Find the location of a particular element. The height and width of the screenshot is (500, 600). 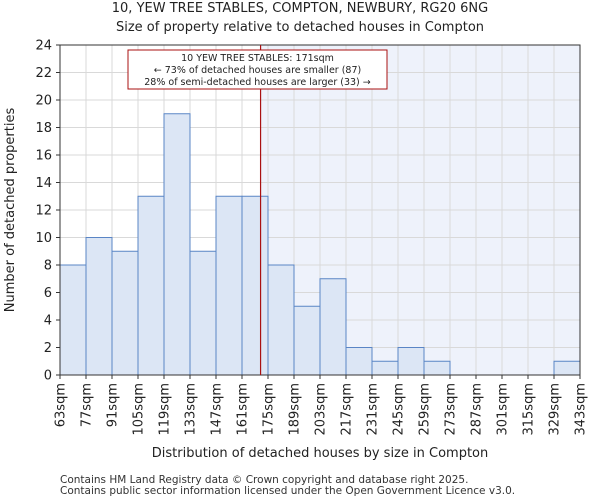

y-axis-label: Number of detached properties is located at coordinates (10, 210).